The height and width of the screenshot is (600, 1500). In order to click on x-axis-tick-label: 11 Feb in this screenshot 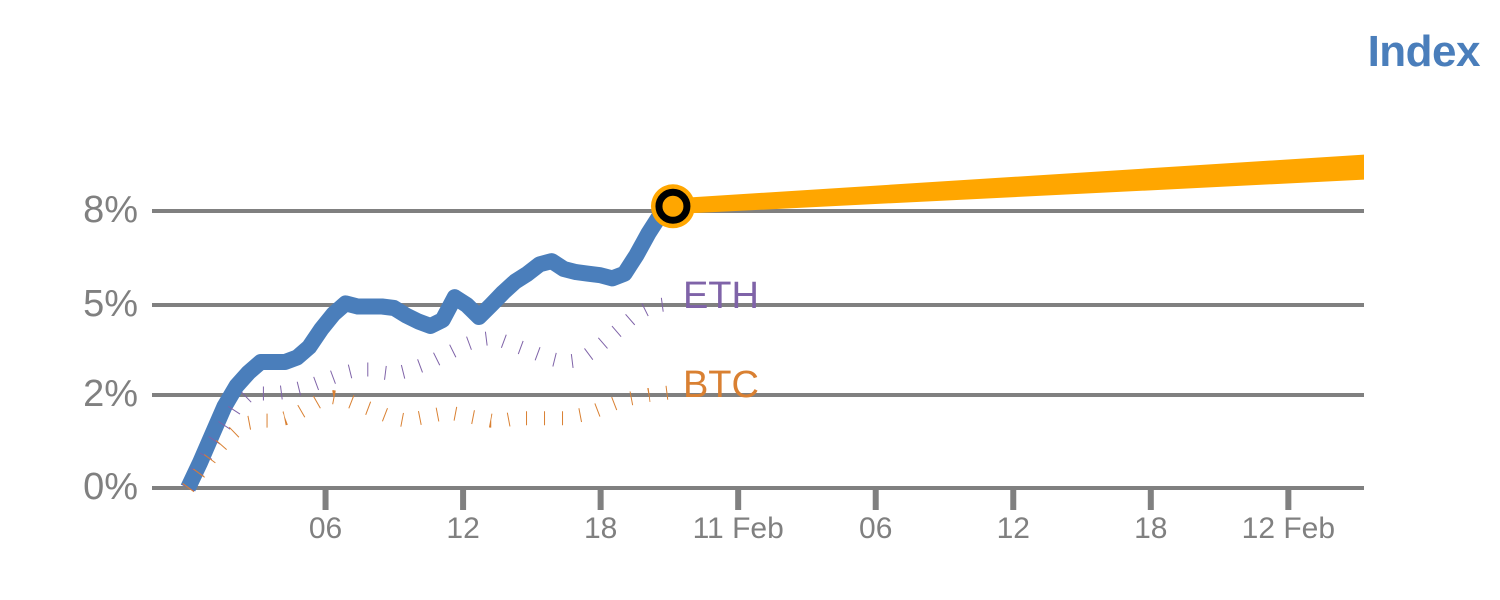, I will do `click(738, 528)`.